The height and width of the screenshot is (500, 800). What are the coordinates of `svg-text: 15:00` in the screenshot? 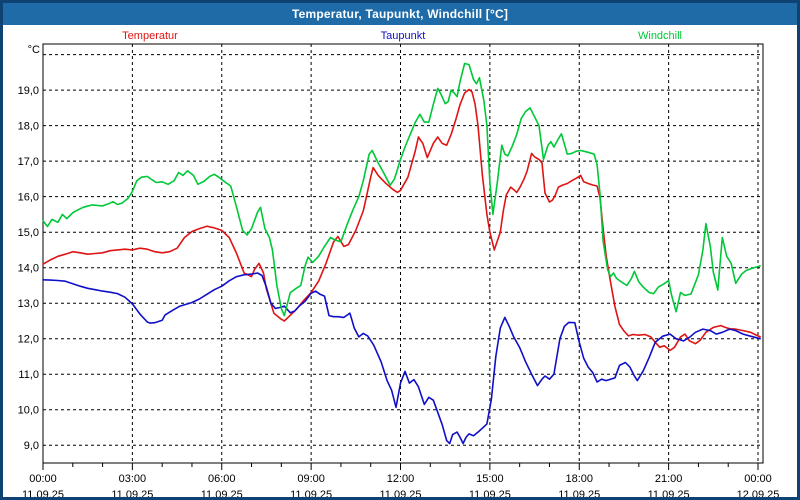 It's located at (490, 479).